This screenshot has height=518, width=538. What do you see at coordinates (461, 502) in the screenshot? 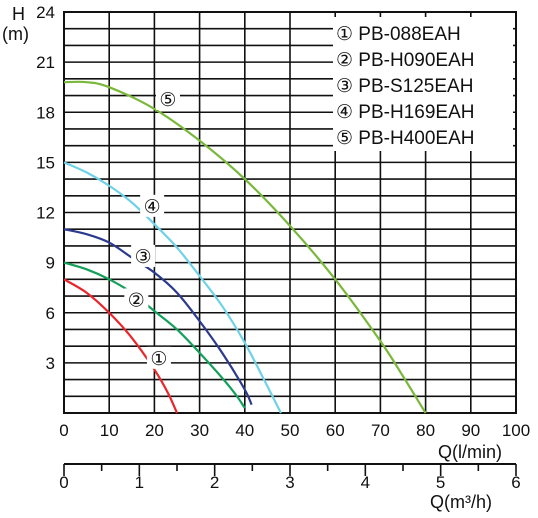
I see `x-secondary-axis-title: Q(m³/h)` at bounding box center [461, 502].